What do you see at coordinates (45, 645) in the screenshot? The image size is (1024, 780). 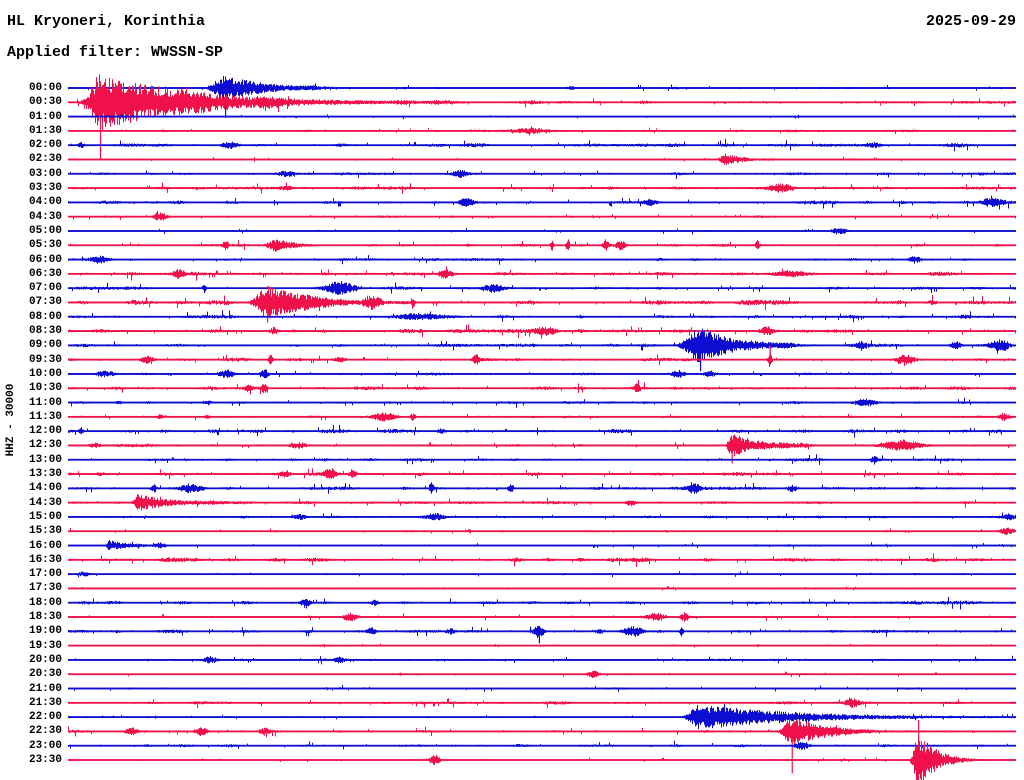 I see `time-label: 19:30` at bounding box center [45, 645].